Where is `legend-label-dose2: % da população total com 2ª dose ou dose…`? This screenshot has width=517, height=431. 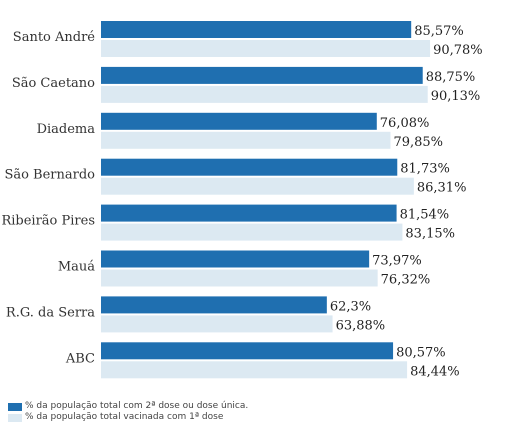
legend-label-dose2: % da população total com 2ª dose ou dose… is located at coordinates (137, 406).